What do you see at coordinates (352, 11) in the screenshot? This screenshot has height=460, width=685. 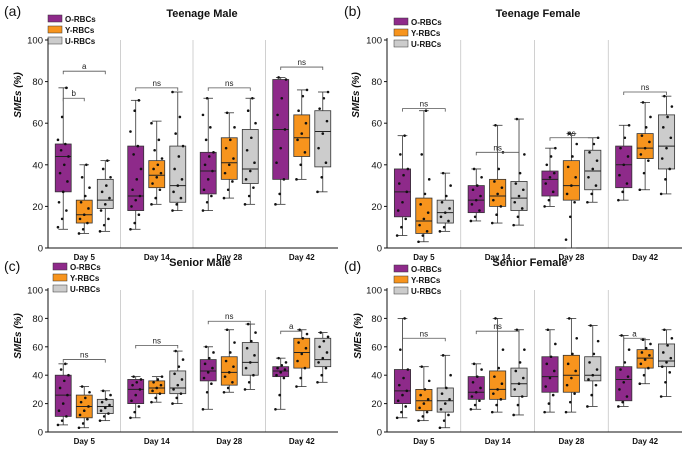 I see `panel-label: (b)` at bounding box center [352, 11].